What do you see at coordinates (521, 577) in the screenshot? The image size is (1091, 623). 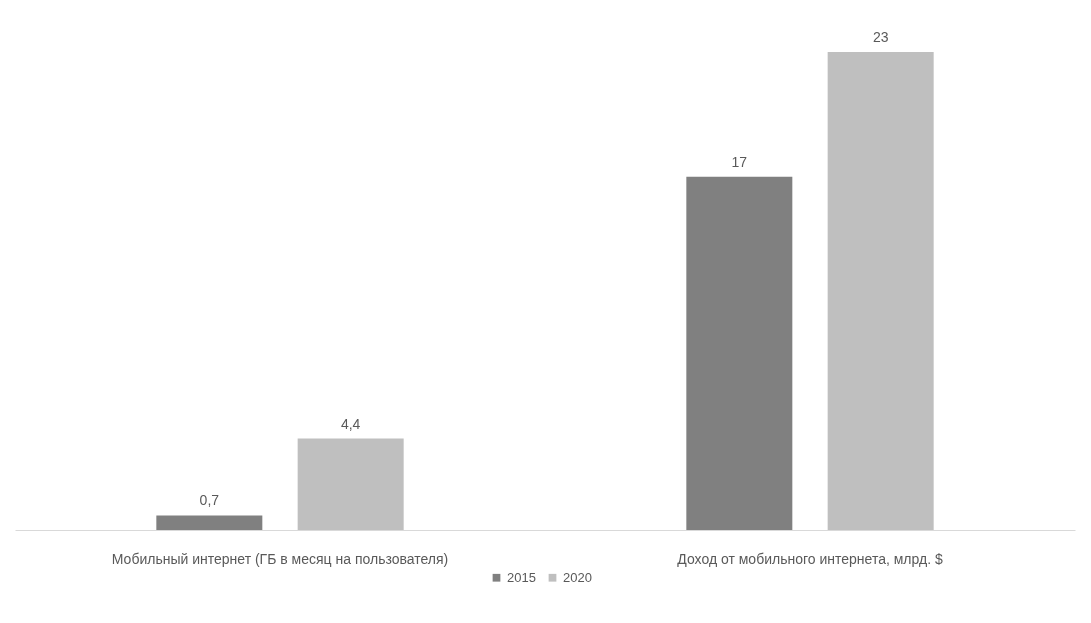 I see `legend-label: 2015` at bounding box center [521, 577].